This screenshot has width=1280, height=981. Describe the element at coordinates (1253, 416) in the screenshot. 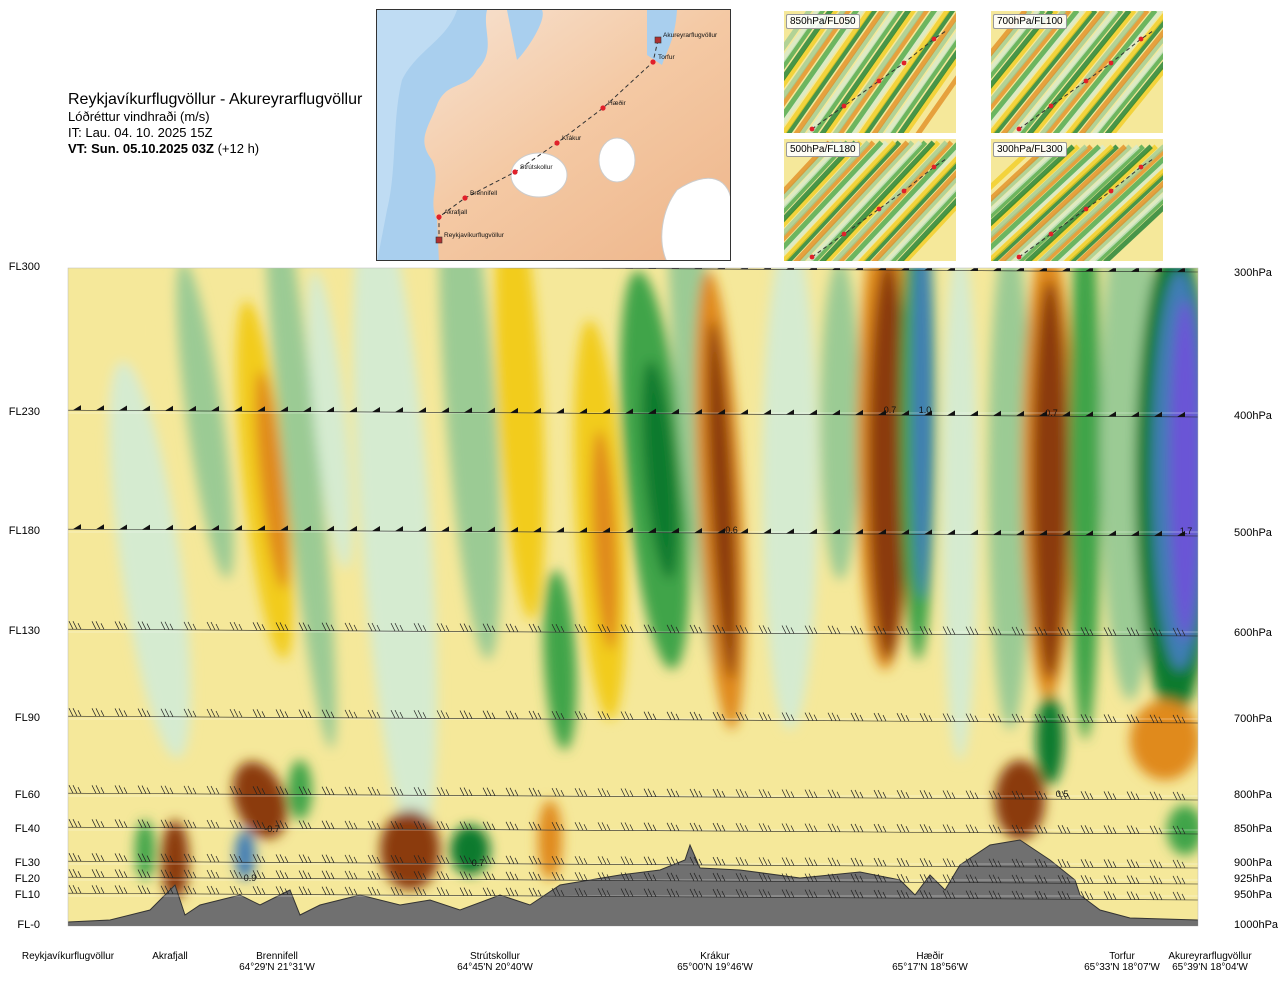

I see `pressure-level-label: 400hPa` at that location.